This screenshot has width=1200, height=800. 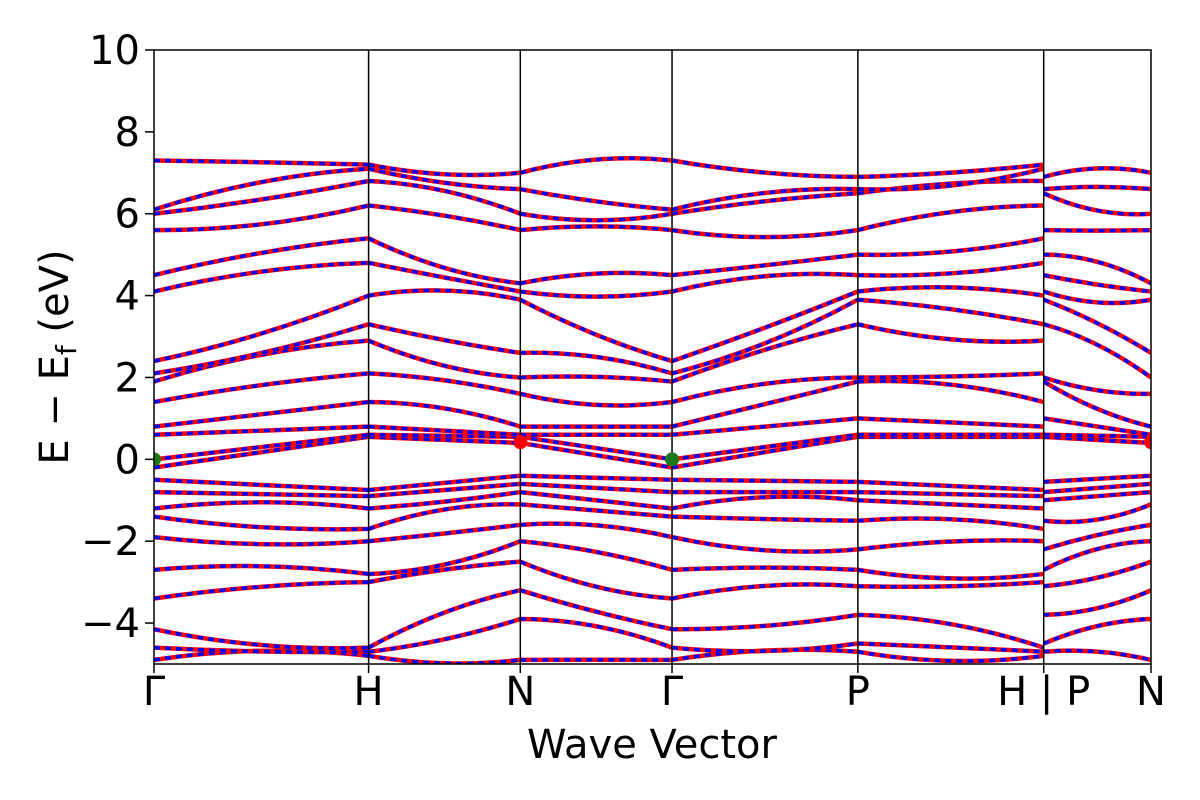 What do you see at coordinates (127, 215) in the screenshot?
I see `y-tick-label: 6` at bounding box center [127, 215].